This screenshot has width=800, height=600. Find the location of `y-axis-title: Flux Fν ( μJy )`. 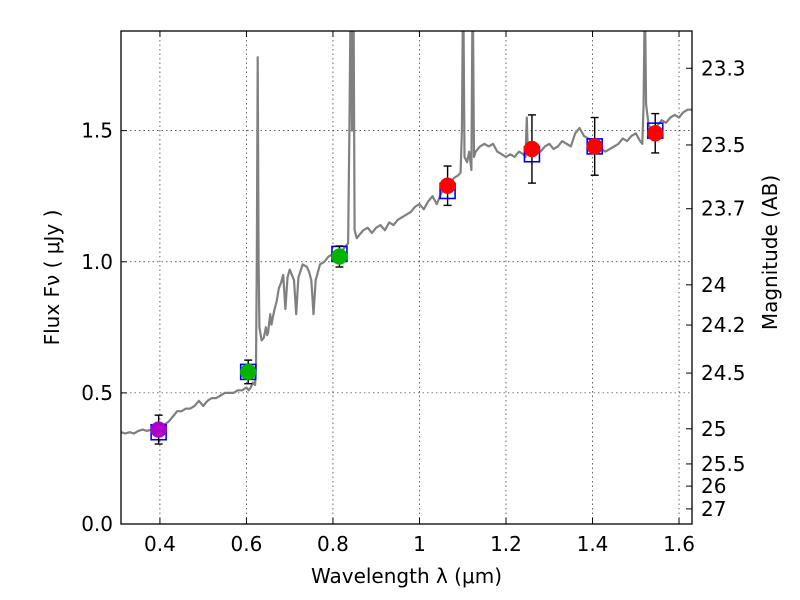

y-axis-title: Flux Fν ( μJy ) is located at coordinates (52, 278).